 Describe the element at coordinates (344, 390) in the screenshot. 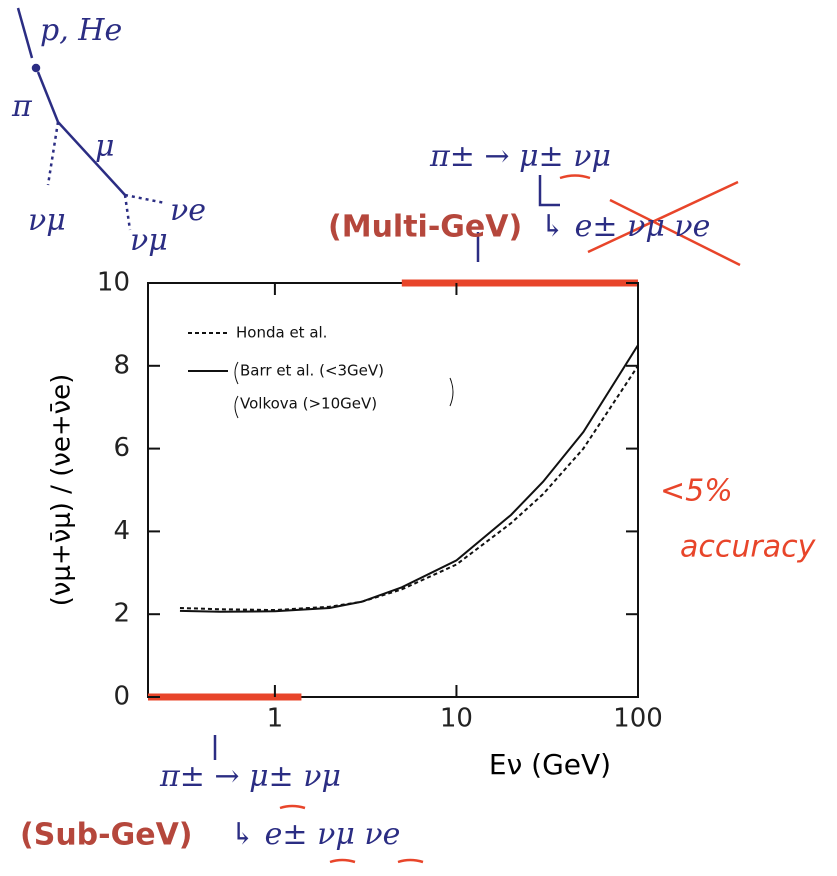

I see `legend-bracket` at that location.